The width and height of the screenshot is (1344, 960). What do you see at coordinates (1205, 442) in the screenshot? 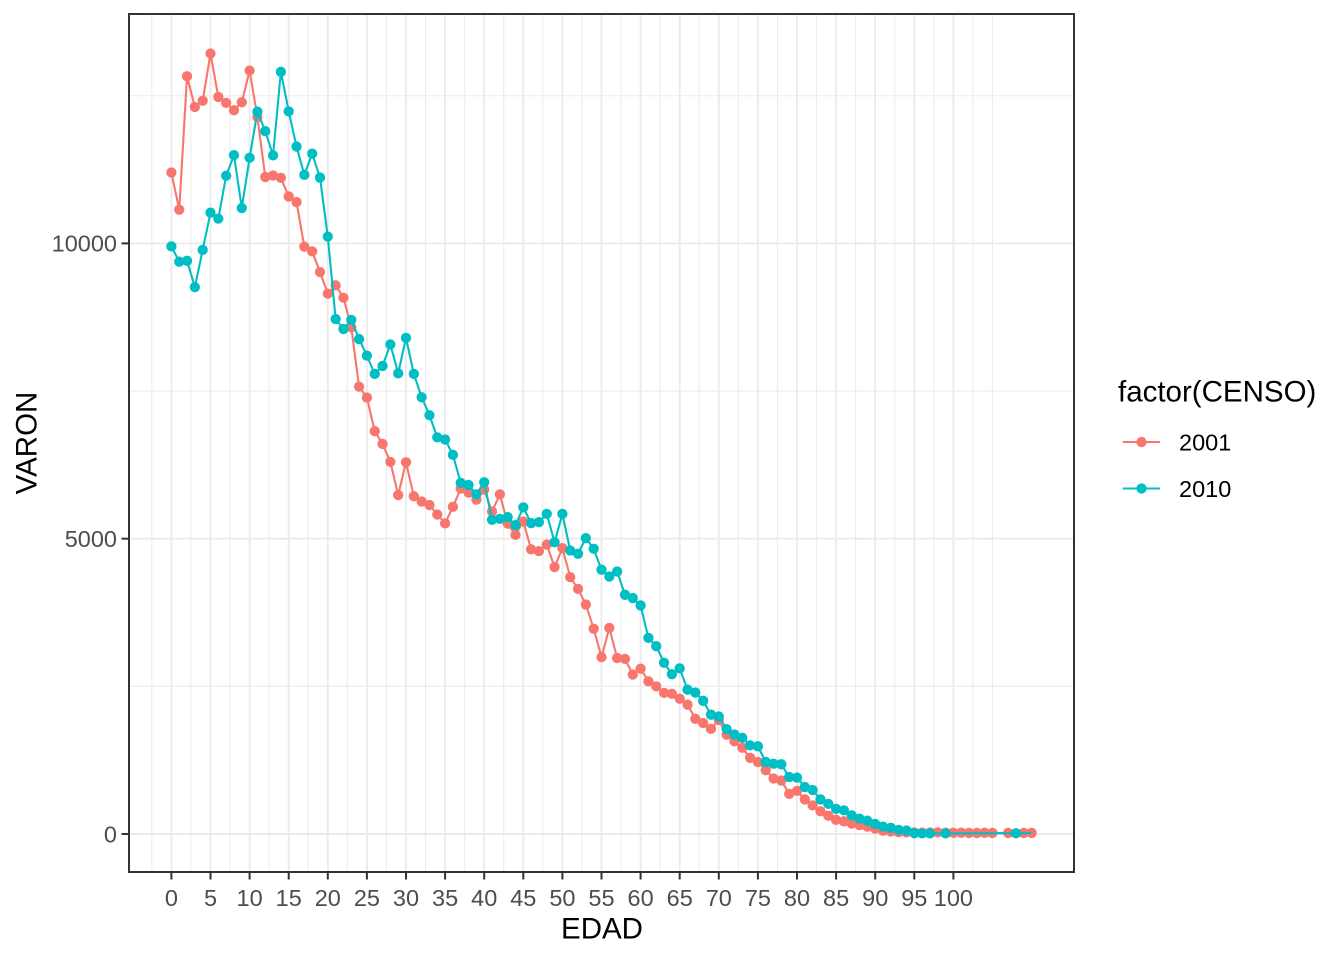
I see `svg-text: 2001` at bounding box center [1205, 442].